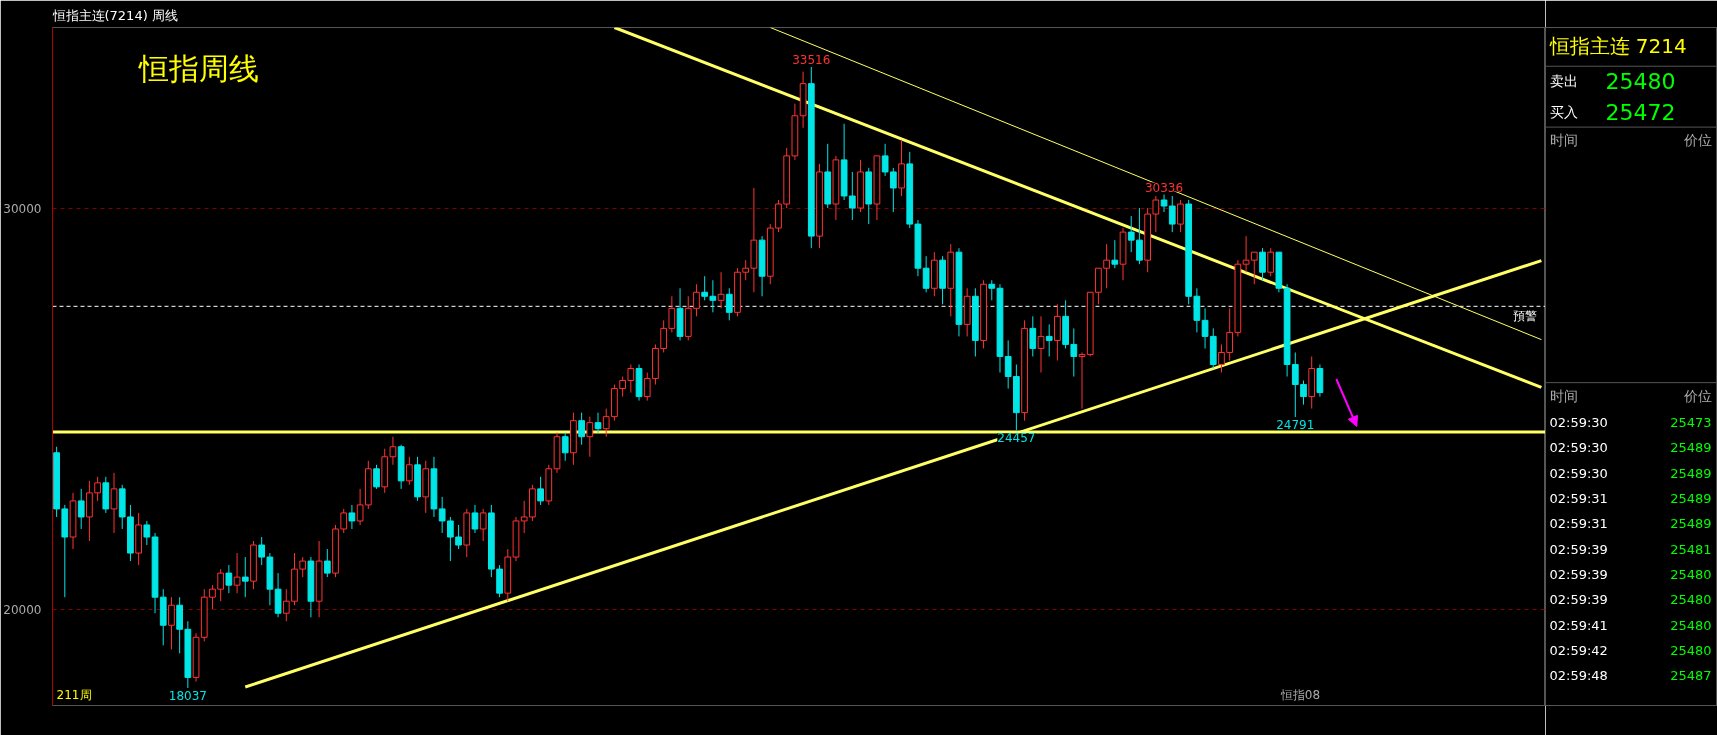 The image size is (1717, 735). I want to click on text: 恒指主连 7214, so click(1617, 45).